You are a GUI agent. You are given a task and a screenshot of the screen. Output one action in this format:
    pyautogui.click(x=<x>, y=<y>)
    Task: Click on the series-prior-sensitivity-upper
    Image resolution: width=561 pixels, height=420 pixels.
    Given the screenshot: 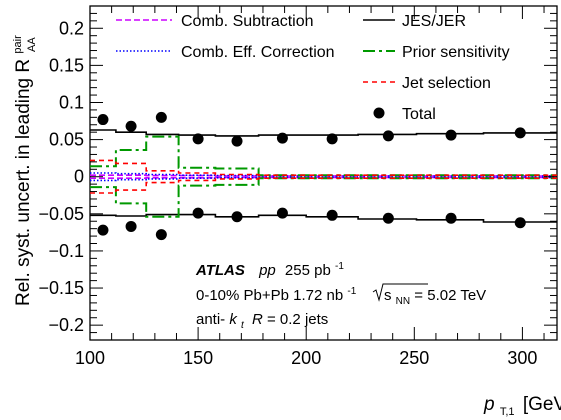 What is the action you would take?
    pyautogui.click(x=323, y=156)
    